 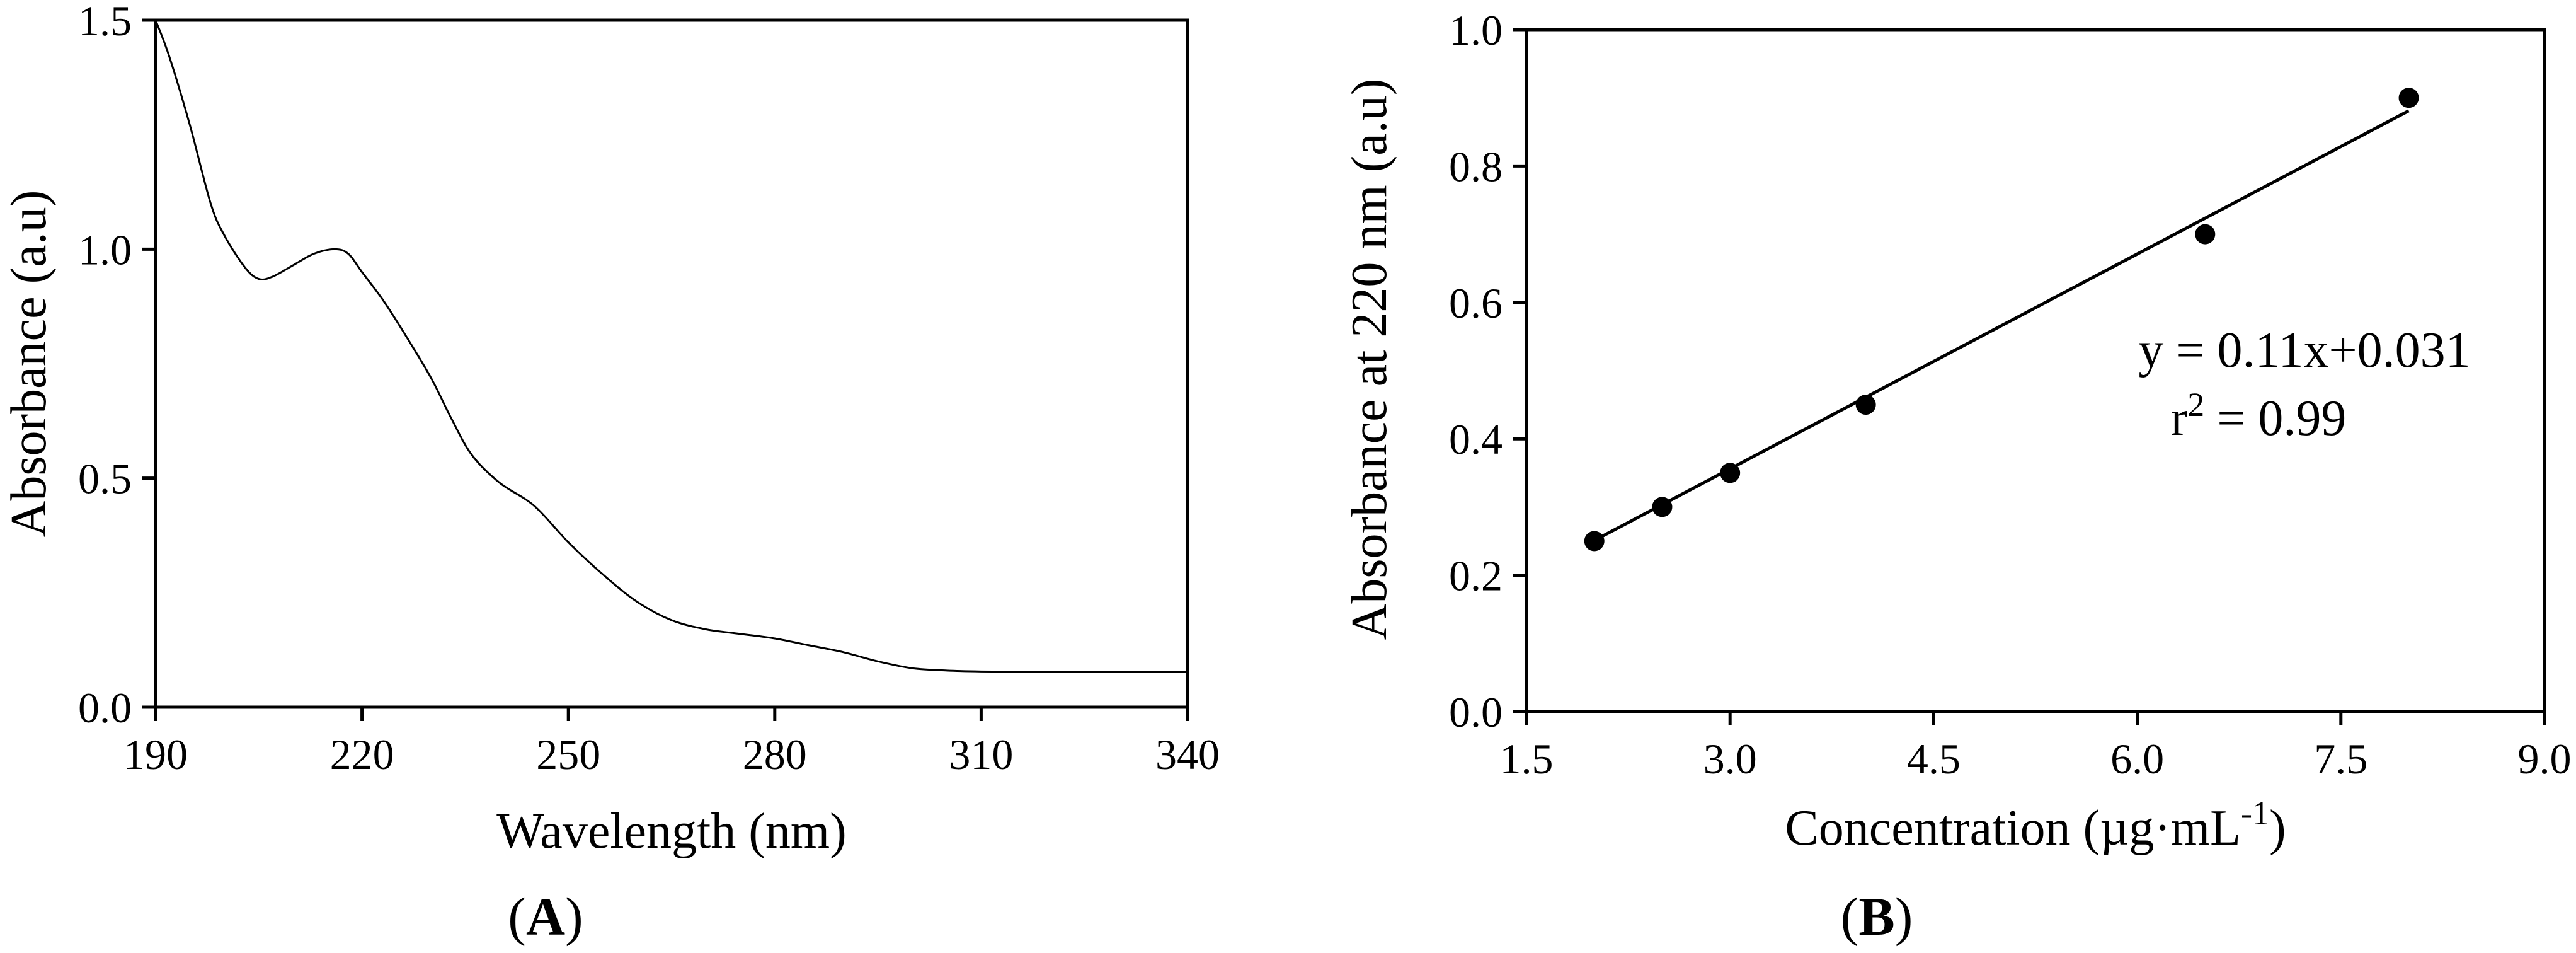 I want to click on x-tick-label: 6.0, so click(x=2137, y=759).